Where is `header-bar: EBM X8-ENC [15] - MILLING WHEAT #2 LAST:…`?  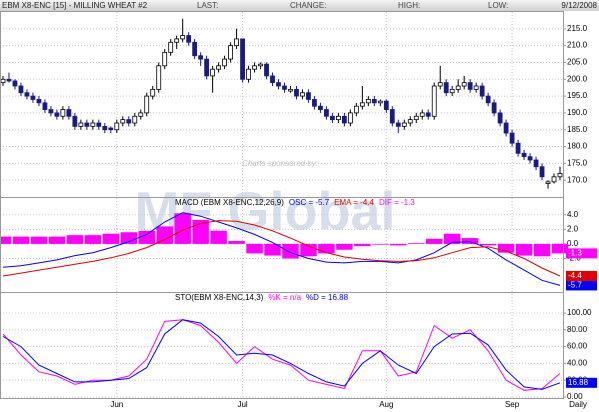 header-bar: EBM X8-ENC [15] - MILLING WHEAT #2 LAST:… is located at coordinates (299, 5).